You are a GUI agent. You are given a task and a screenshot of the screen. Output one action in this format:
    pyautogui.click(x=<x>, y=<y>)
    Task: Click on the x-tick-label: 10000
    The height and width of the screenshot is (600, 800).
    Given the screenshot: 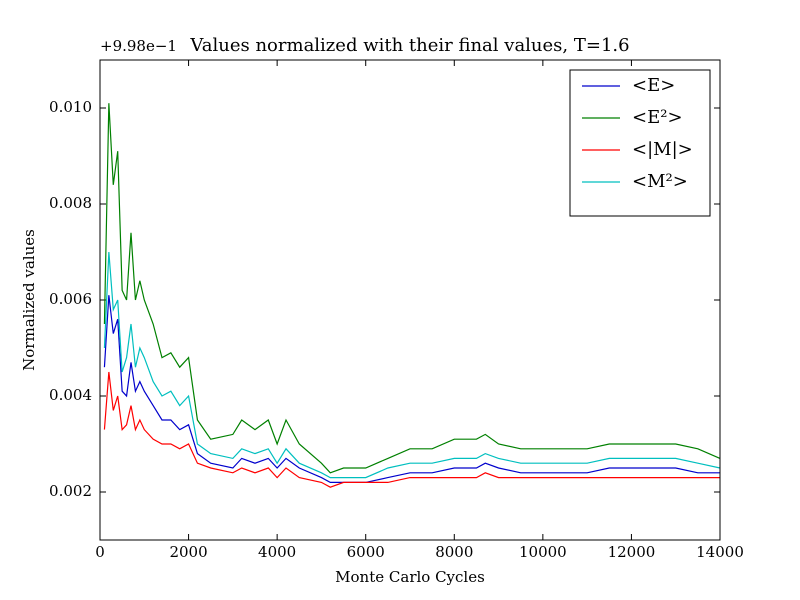 What is the action you would take?
    pyautogui.click(x=543, y=552)
    